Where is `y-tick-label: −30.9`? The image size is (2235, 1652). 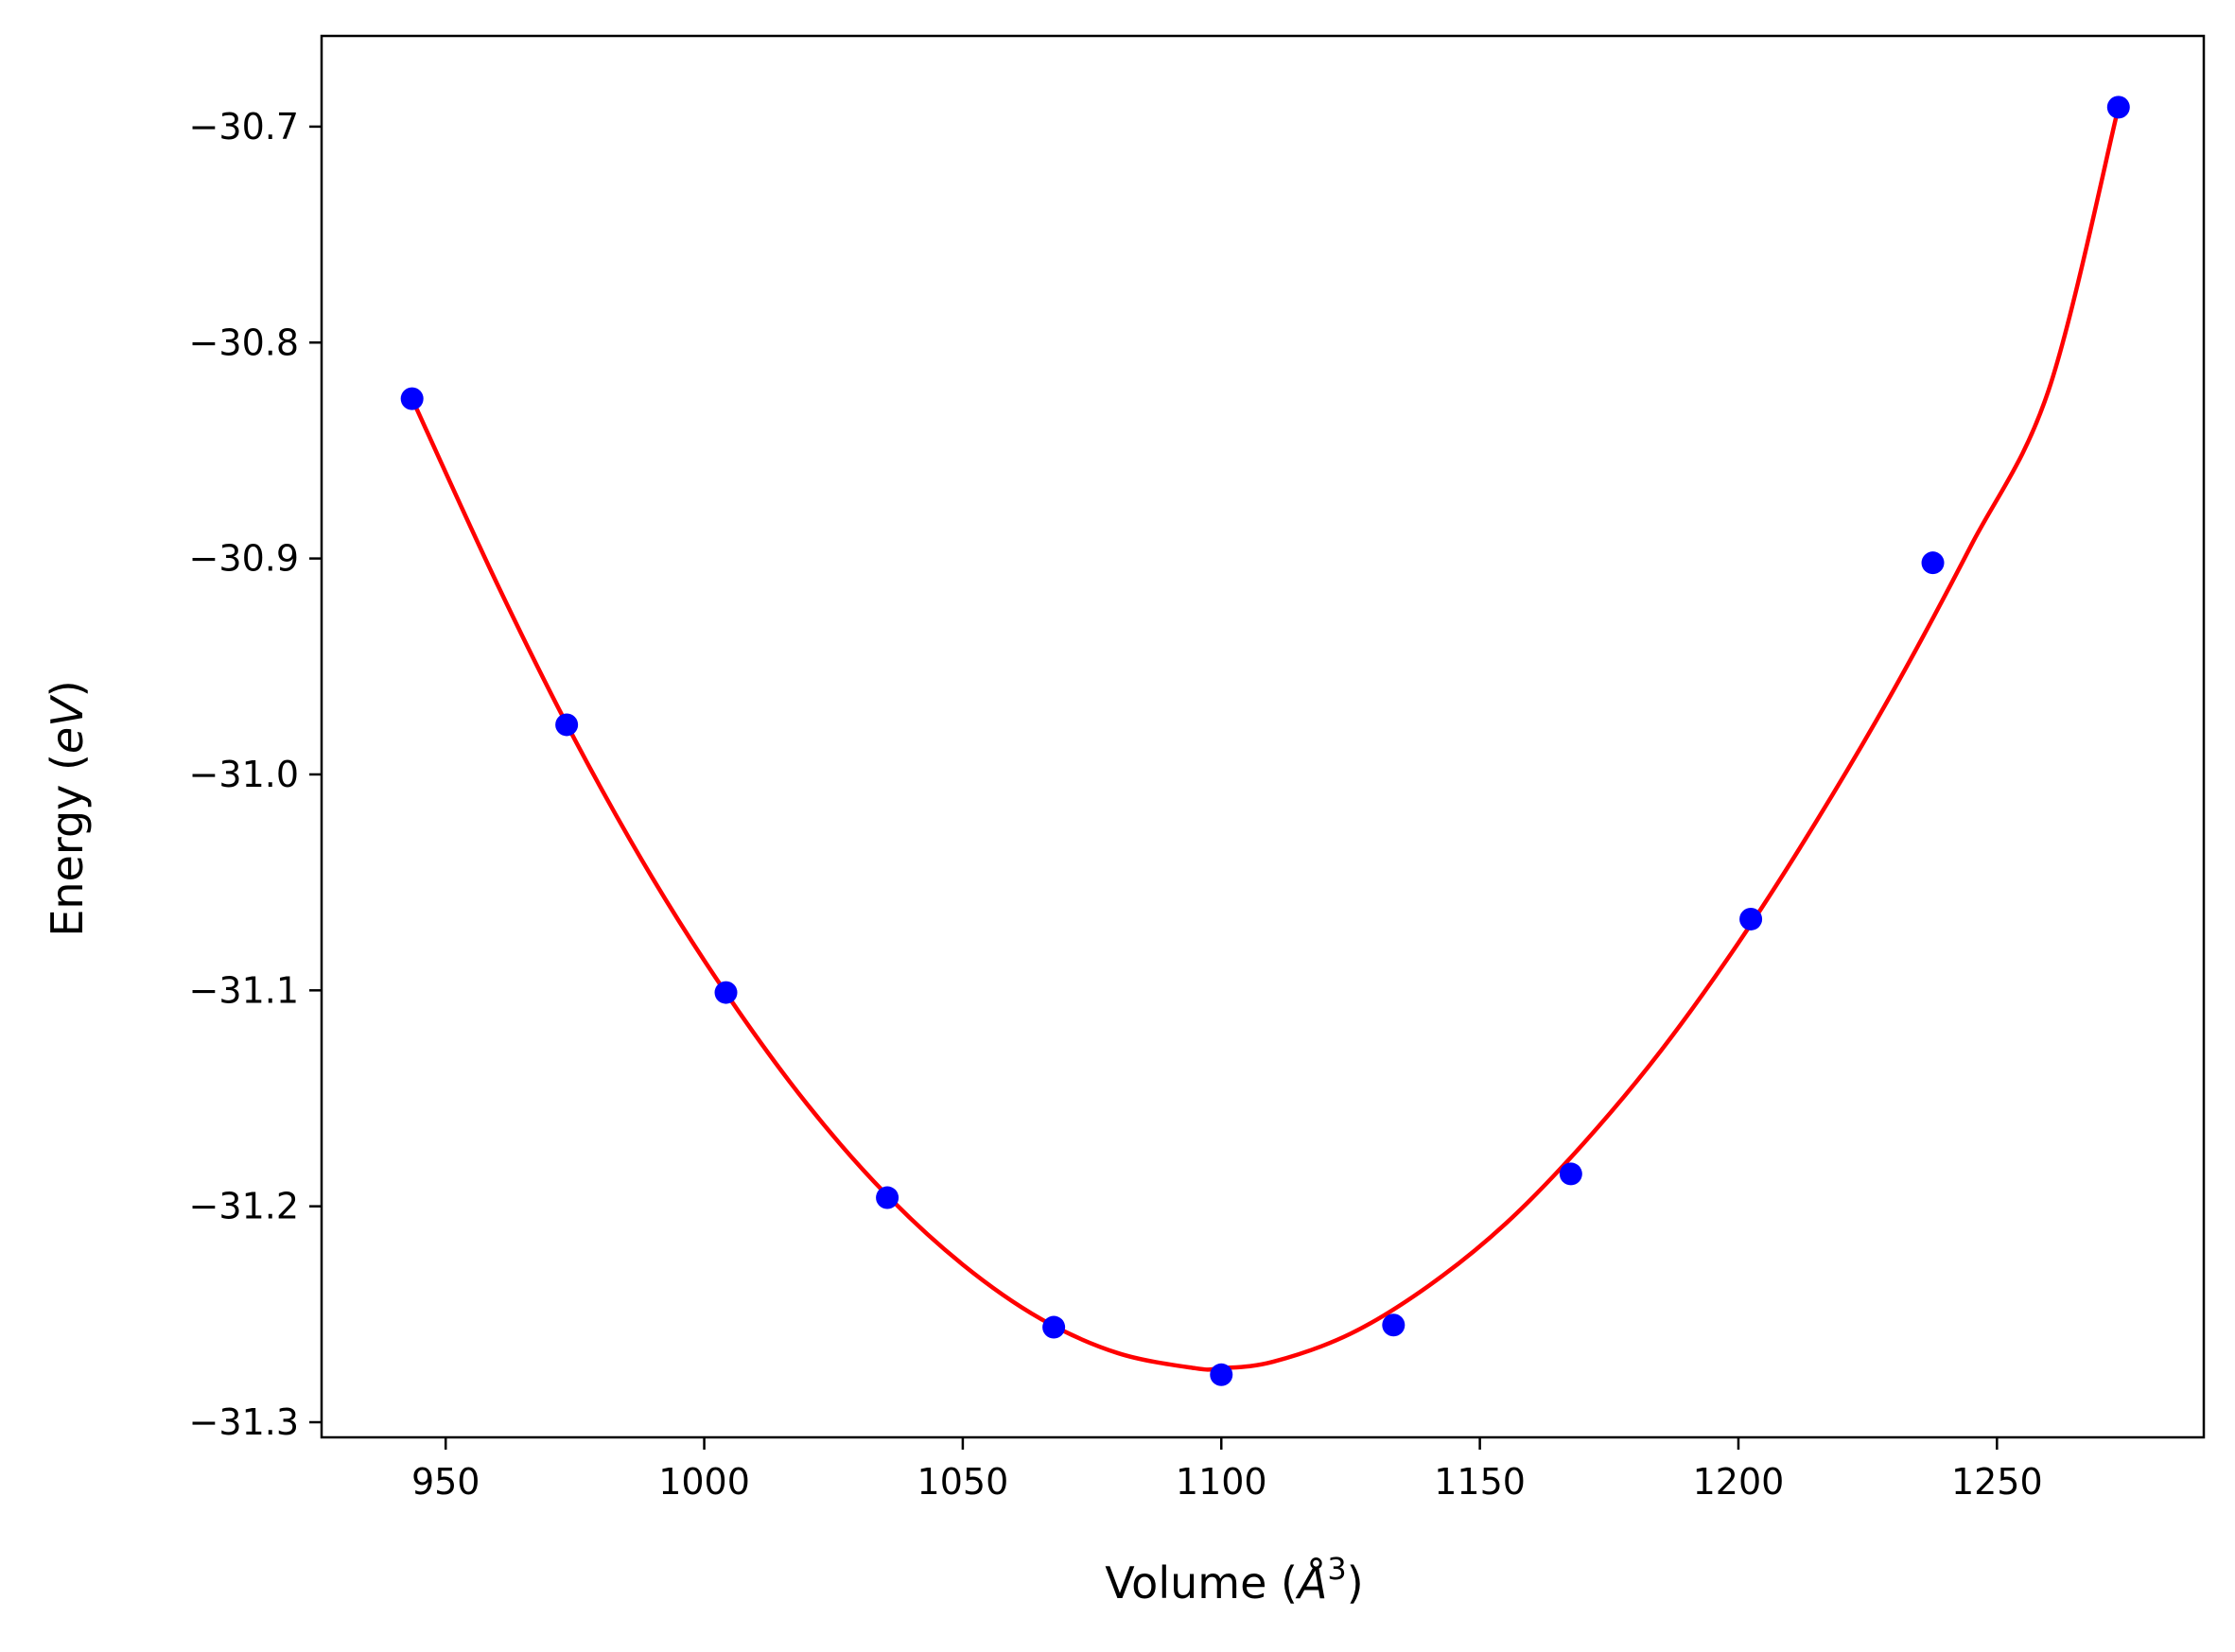
y-tick-label: −30.9 is located at coordinates (244, 559).